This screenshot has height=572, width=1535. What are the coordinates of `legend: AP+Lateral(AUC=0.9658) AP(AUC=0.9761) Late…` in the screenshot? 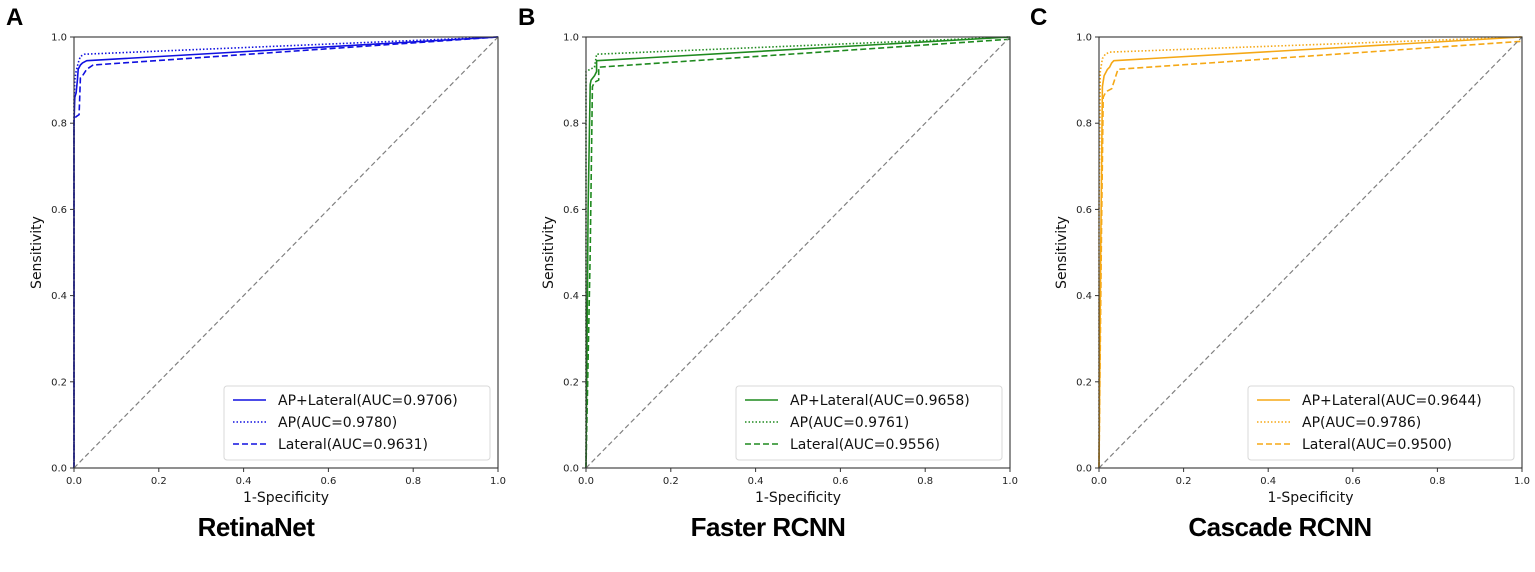 It's located at (869, 423).